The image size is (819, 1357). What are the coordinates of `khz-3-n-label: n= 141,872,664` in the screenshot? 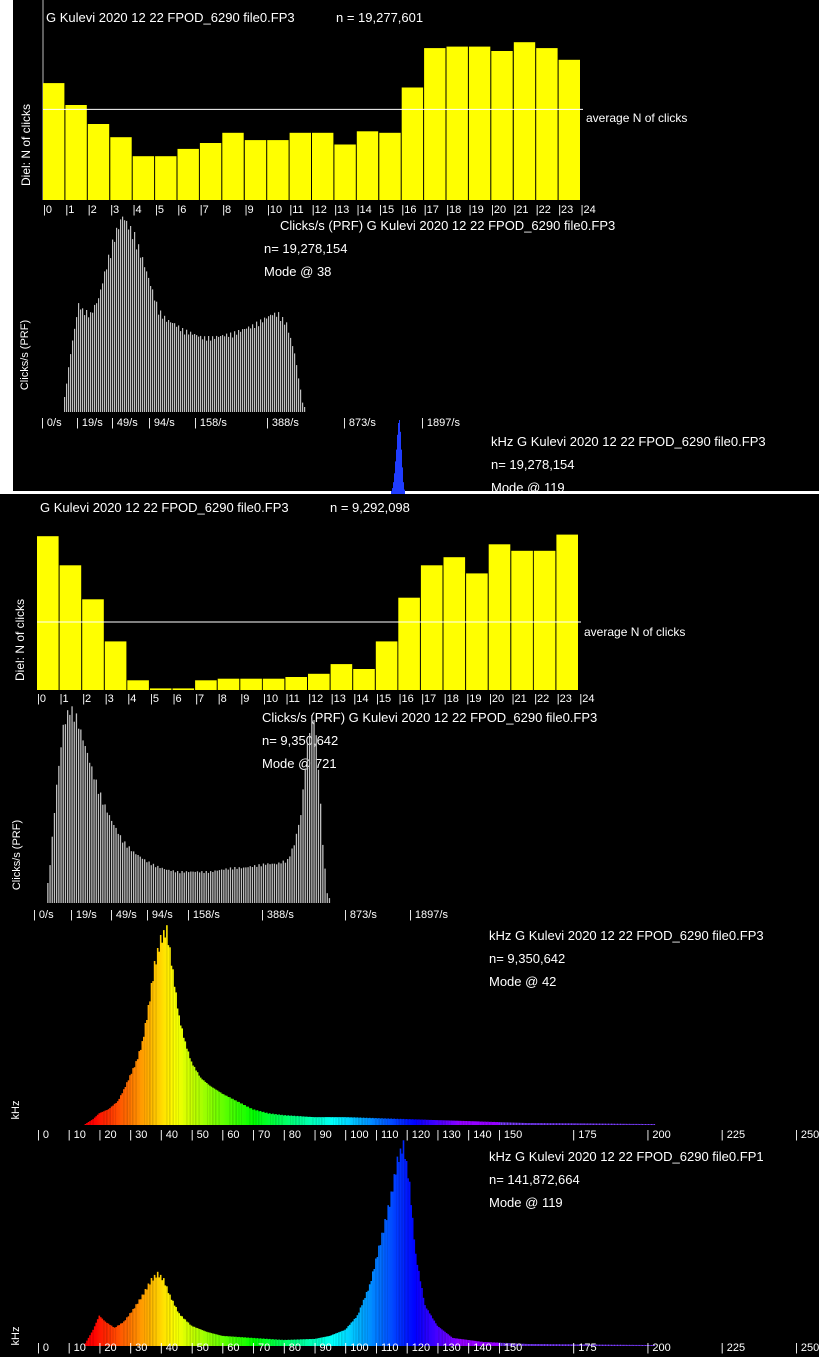 It's located at (534, 1179).